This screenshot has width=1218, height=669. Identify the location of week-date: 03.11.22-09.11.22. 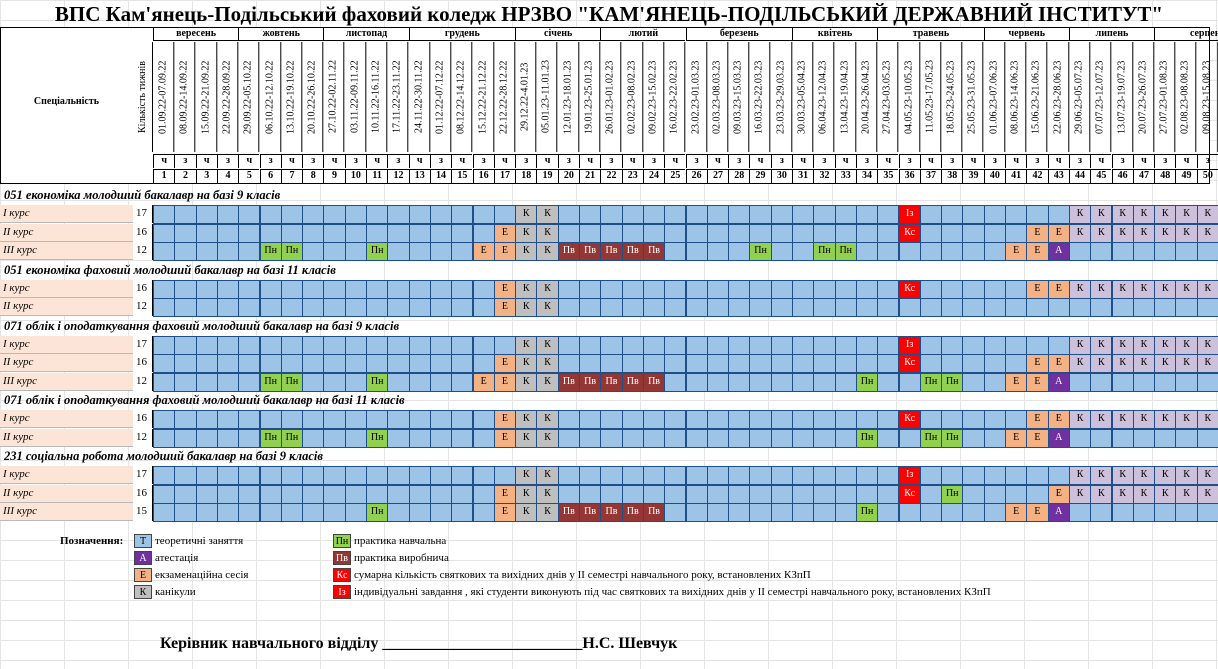
(355, 97).